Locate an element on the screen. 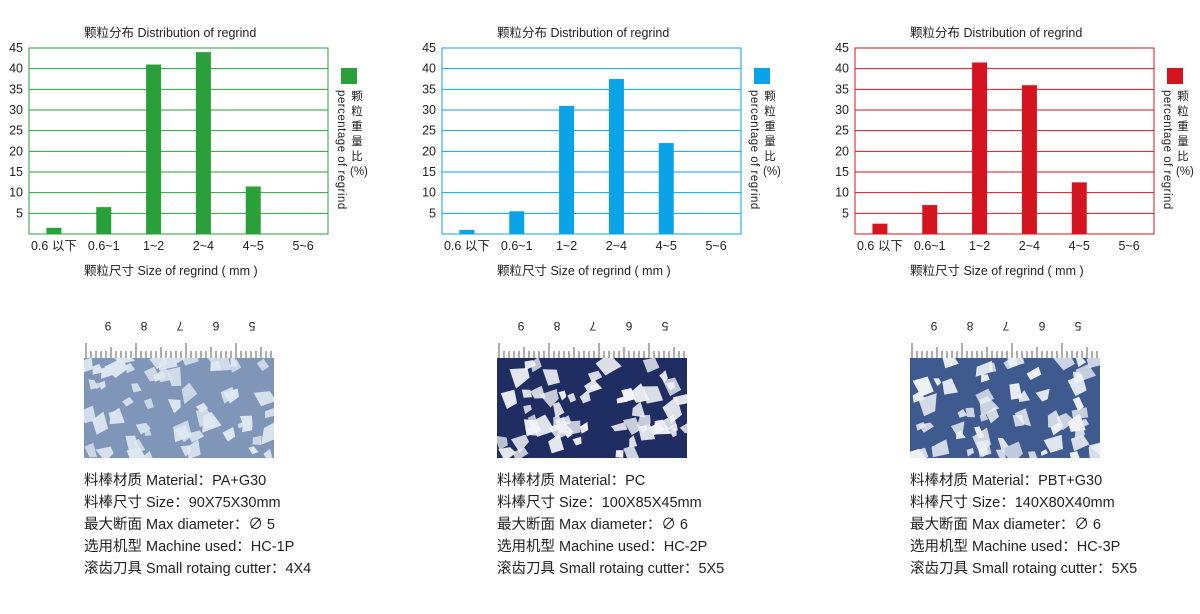 This screenshot has width=1200, height=614. plot-frame is located at coordinates (591, 141).